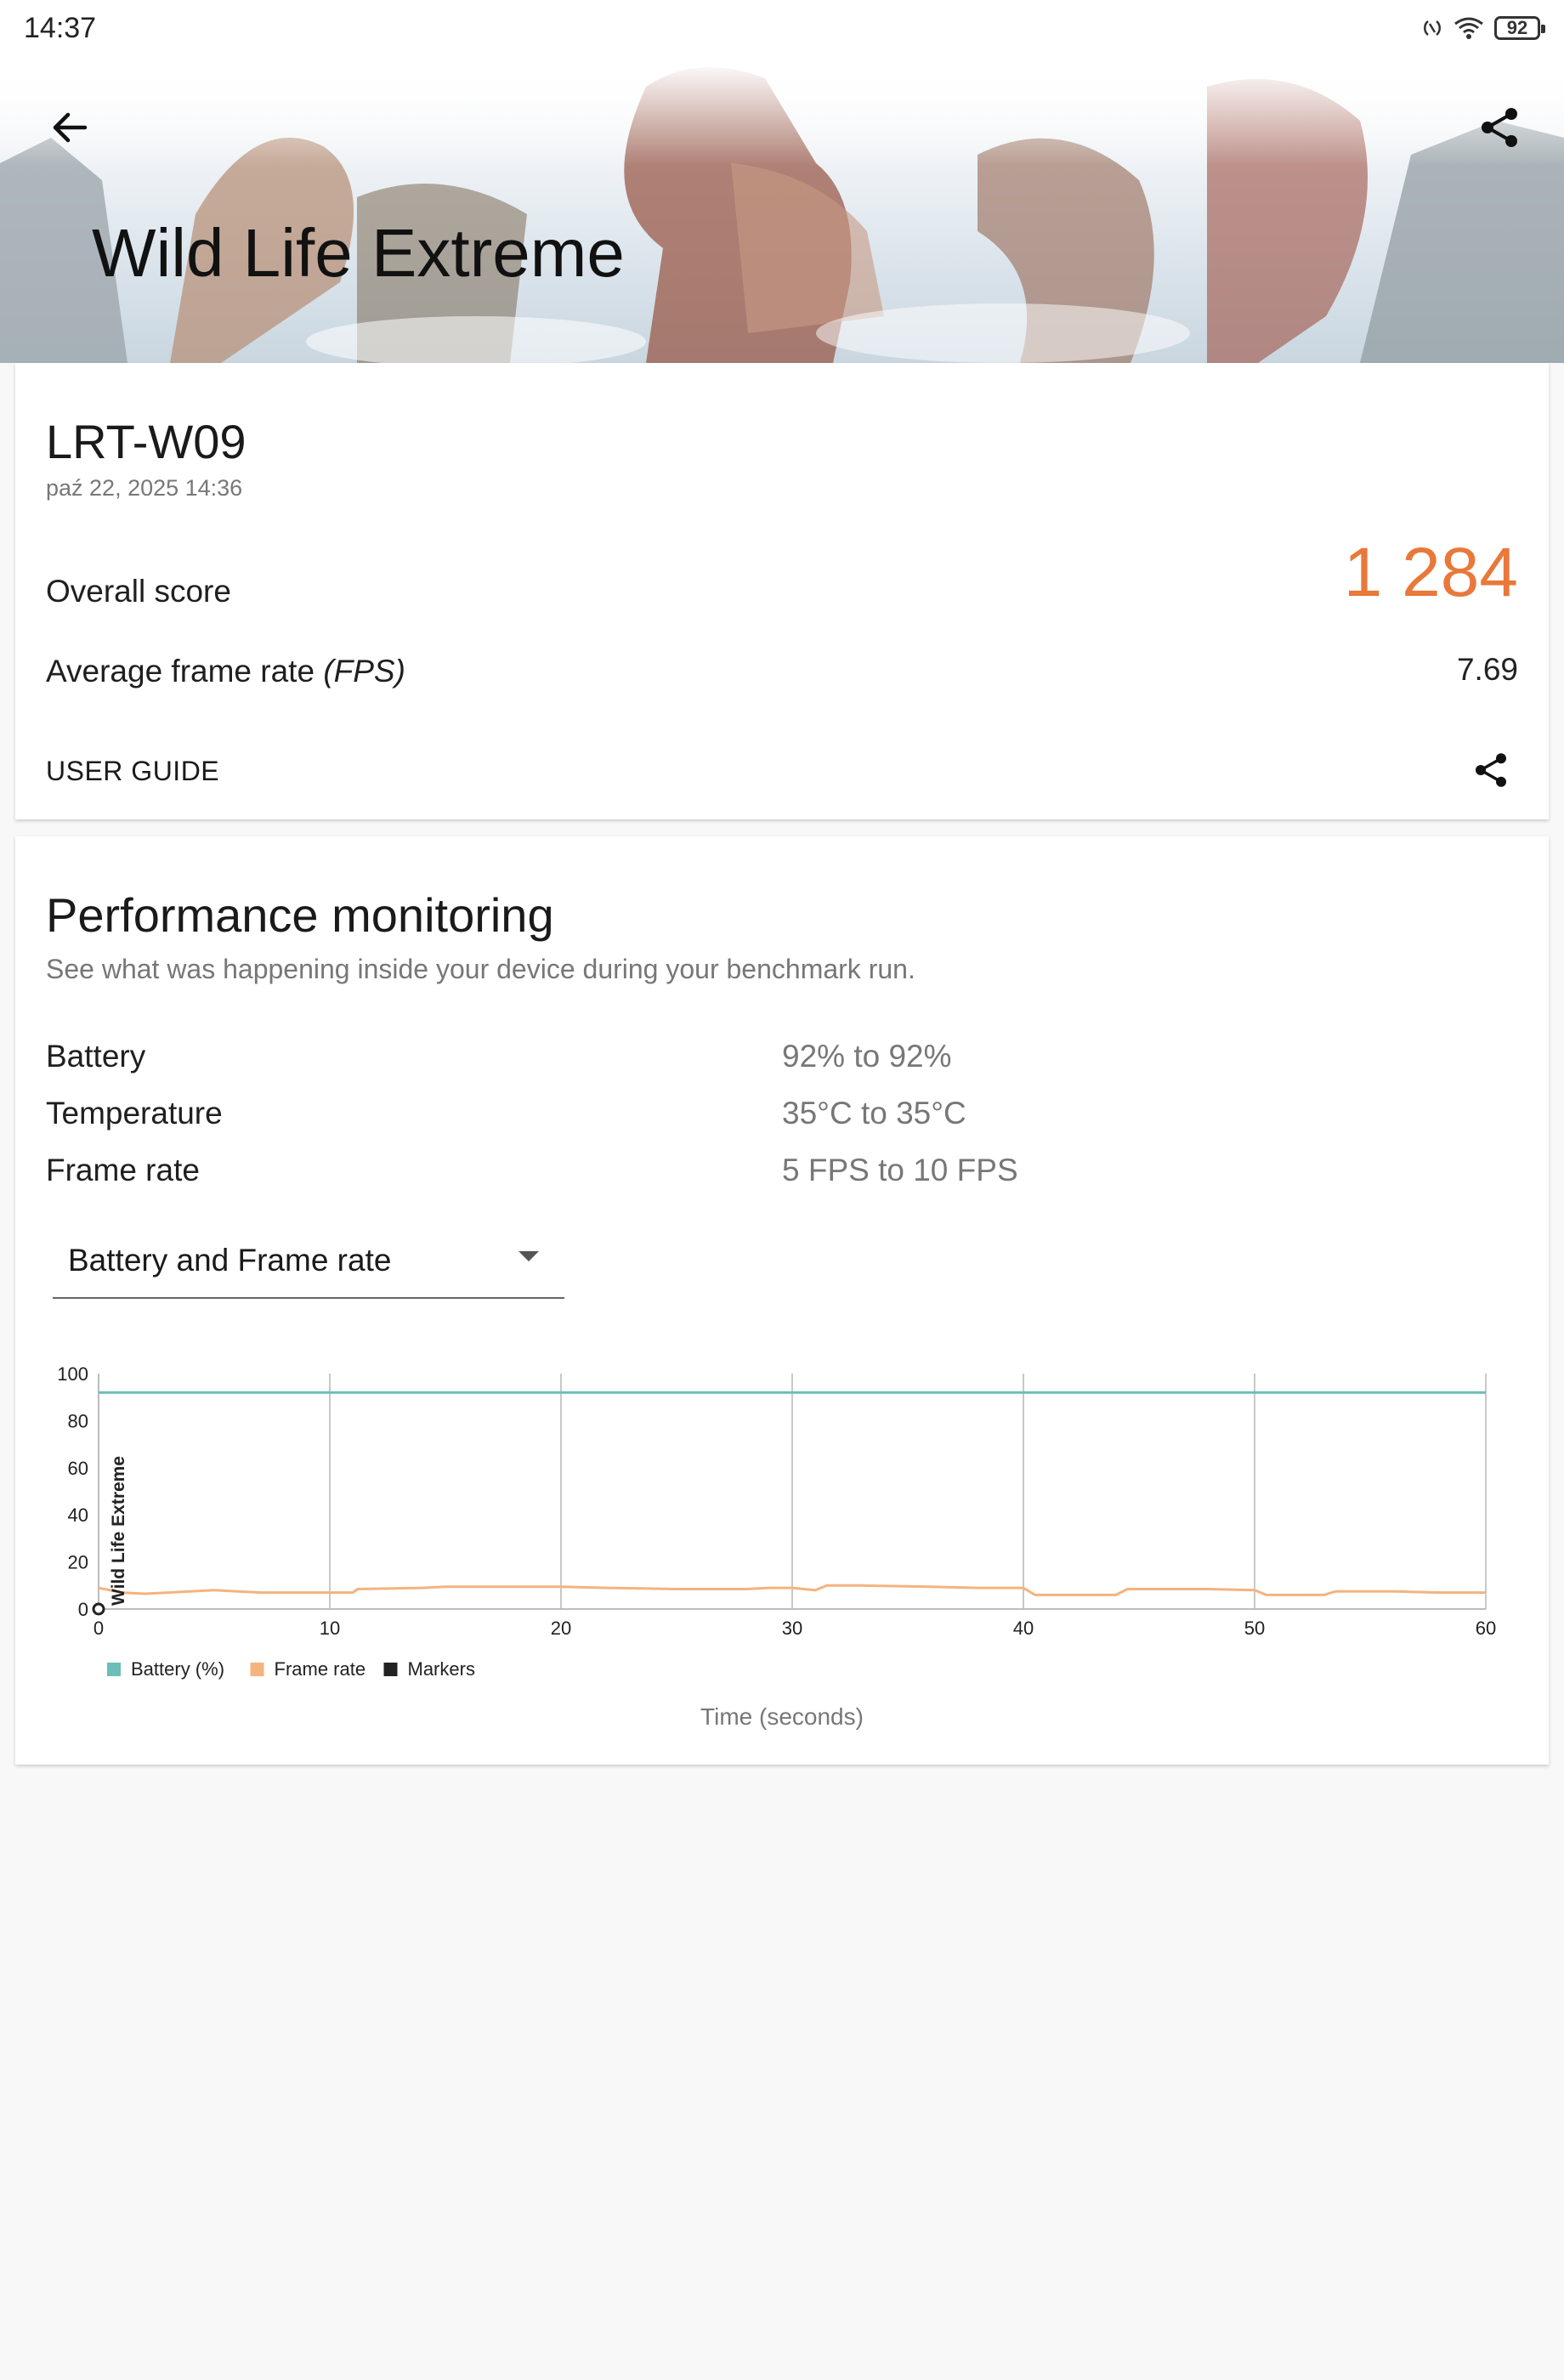 This screenshot has height=2380, width=1564. I want to click on status-icons: 92, so click(1483, 28).